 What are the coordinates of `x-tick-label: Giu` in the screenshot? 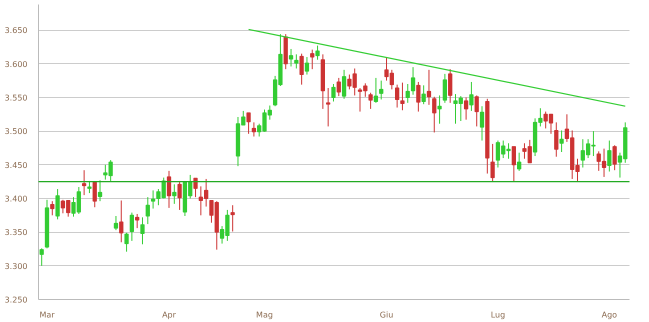 It's located at (387, 315).